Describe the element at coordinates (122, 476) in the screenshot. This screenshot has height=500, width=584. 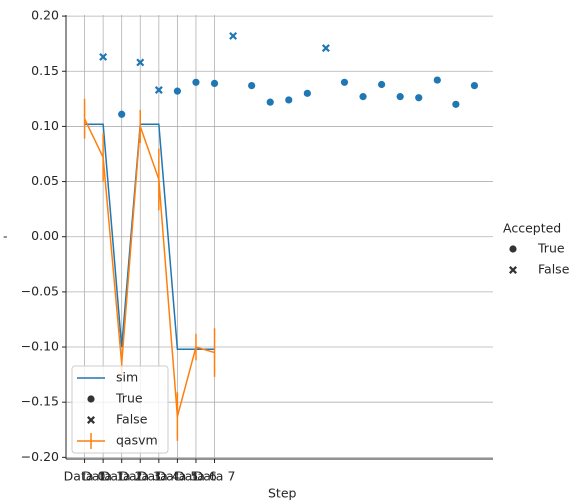
I see `x-tick-label: Data 2` at that location.